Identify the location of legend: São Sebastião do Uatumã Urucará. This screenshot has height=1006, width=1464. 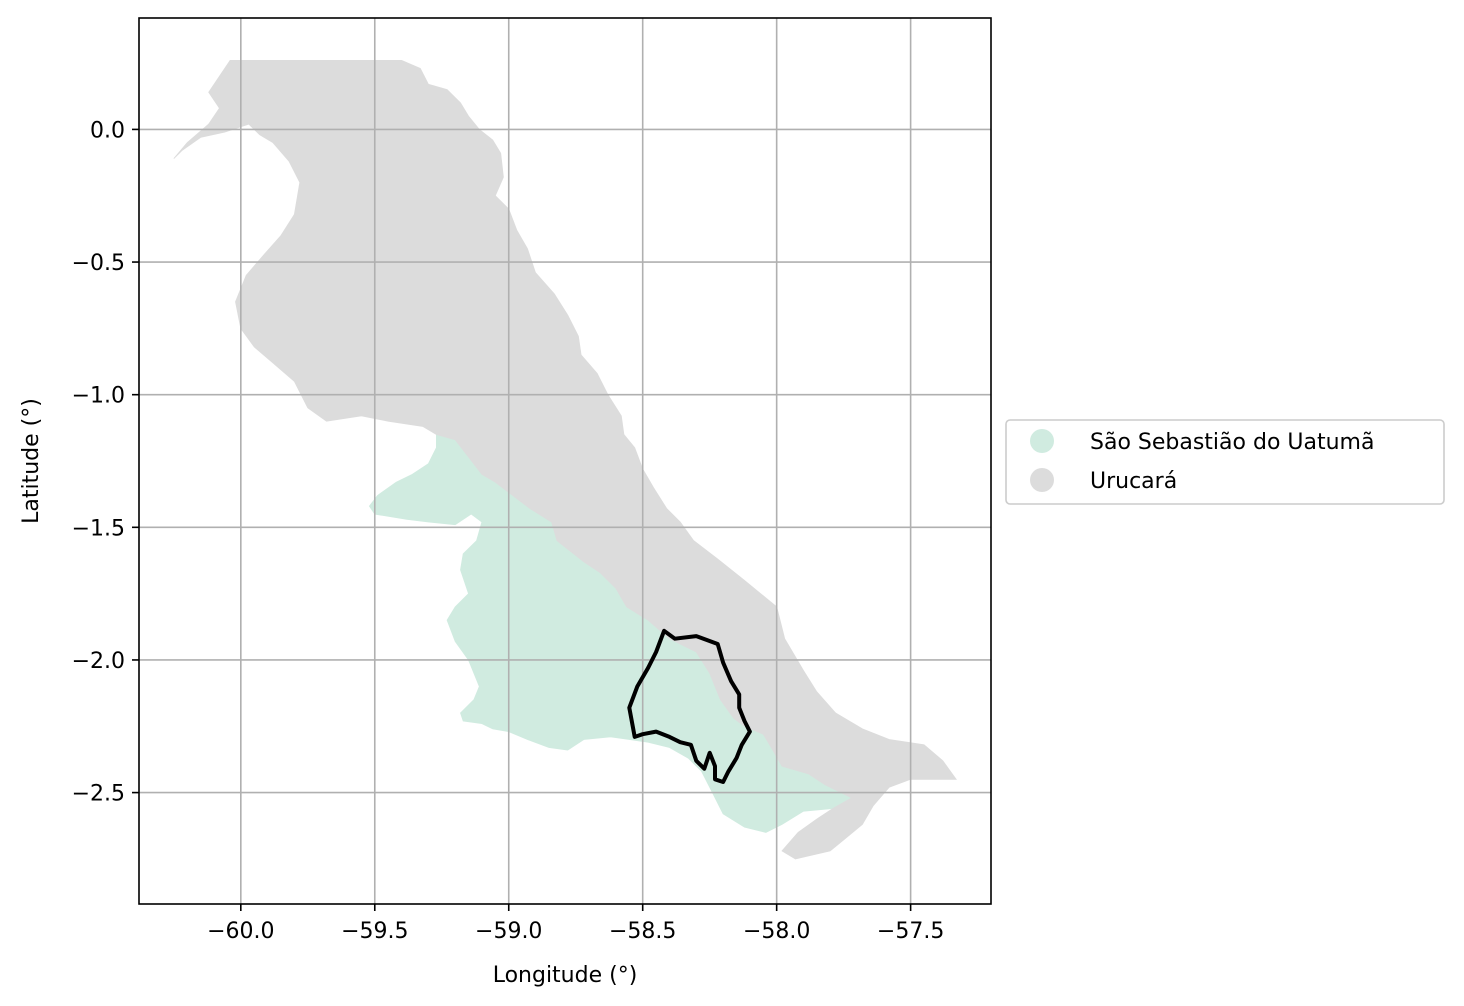
(1225, 462).